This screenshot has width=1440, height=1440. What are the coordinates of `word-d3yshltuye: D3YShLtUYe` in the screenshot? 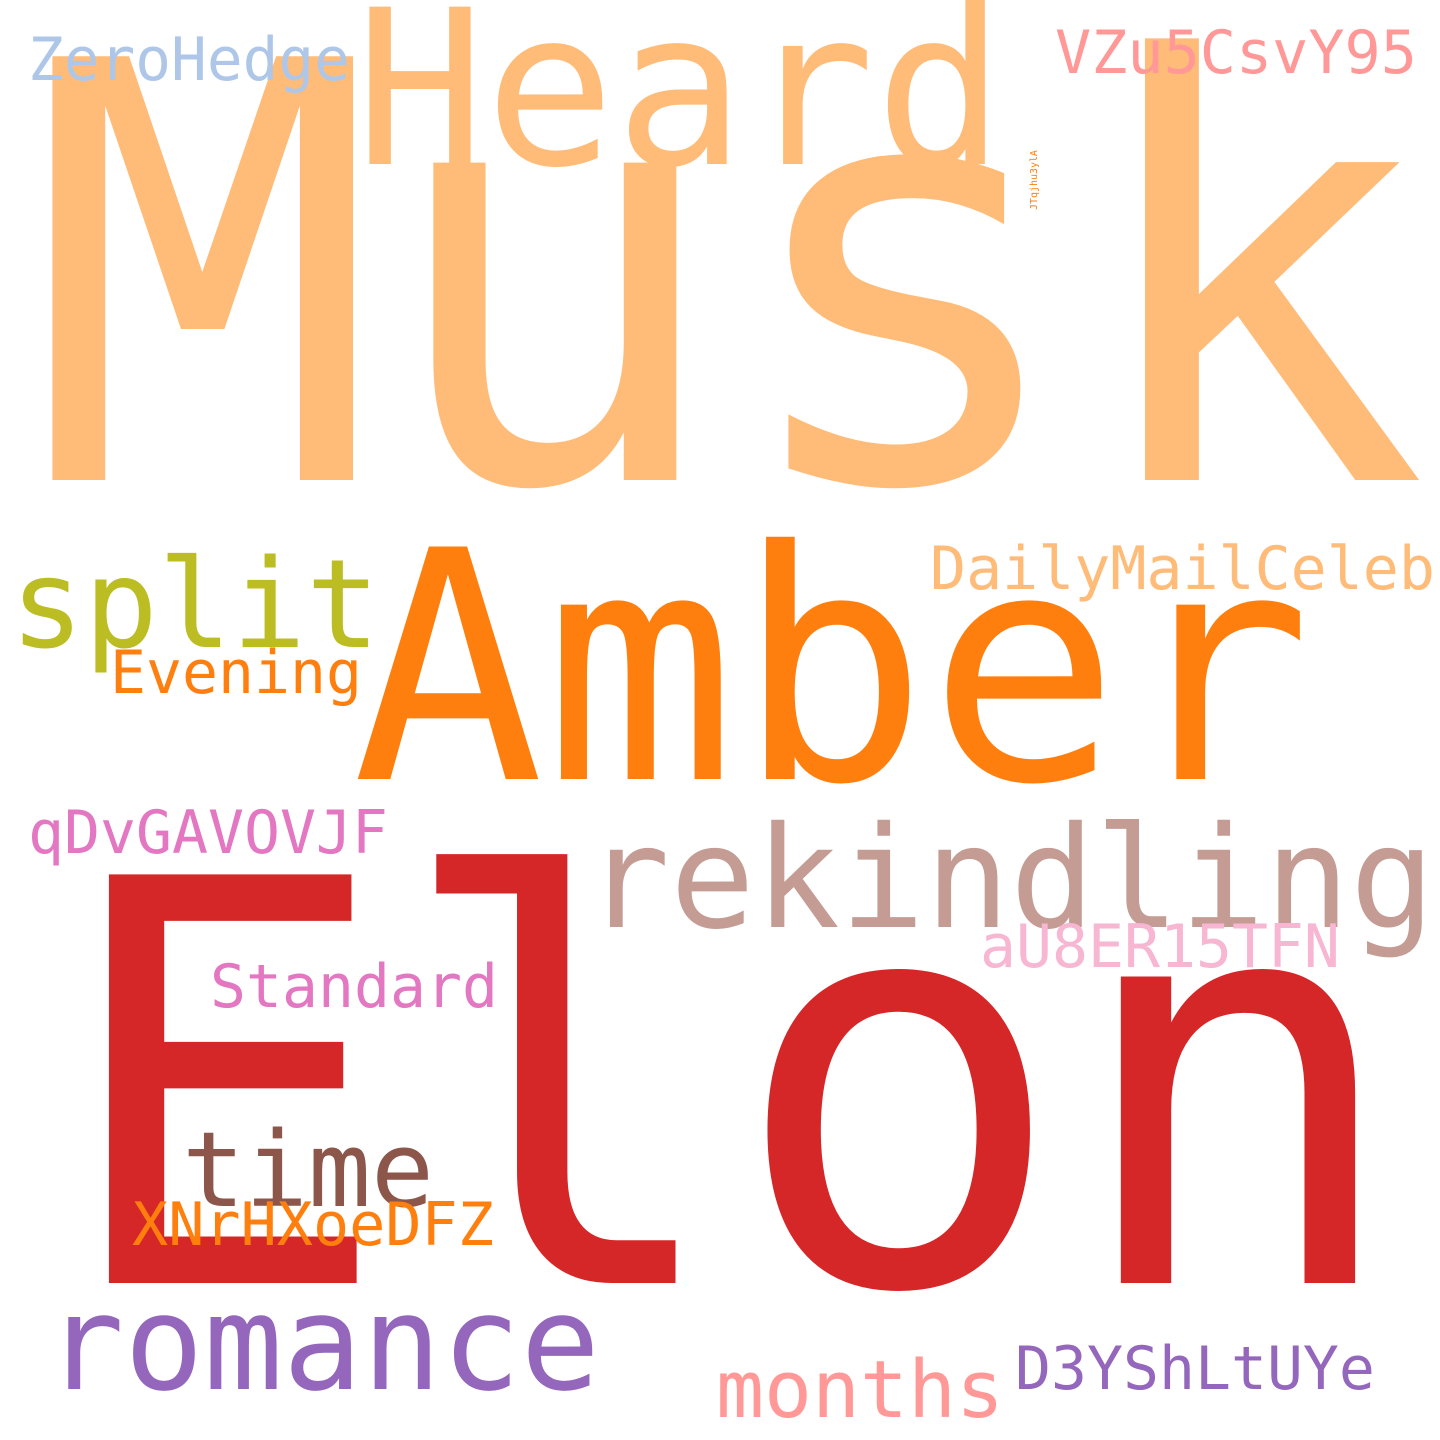 It's located at (1195, 1369).